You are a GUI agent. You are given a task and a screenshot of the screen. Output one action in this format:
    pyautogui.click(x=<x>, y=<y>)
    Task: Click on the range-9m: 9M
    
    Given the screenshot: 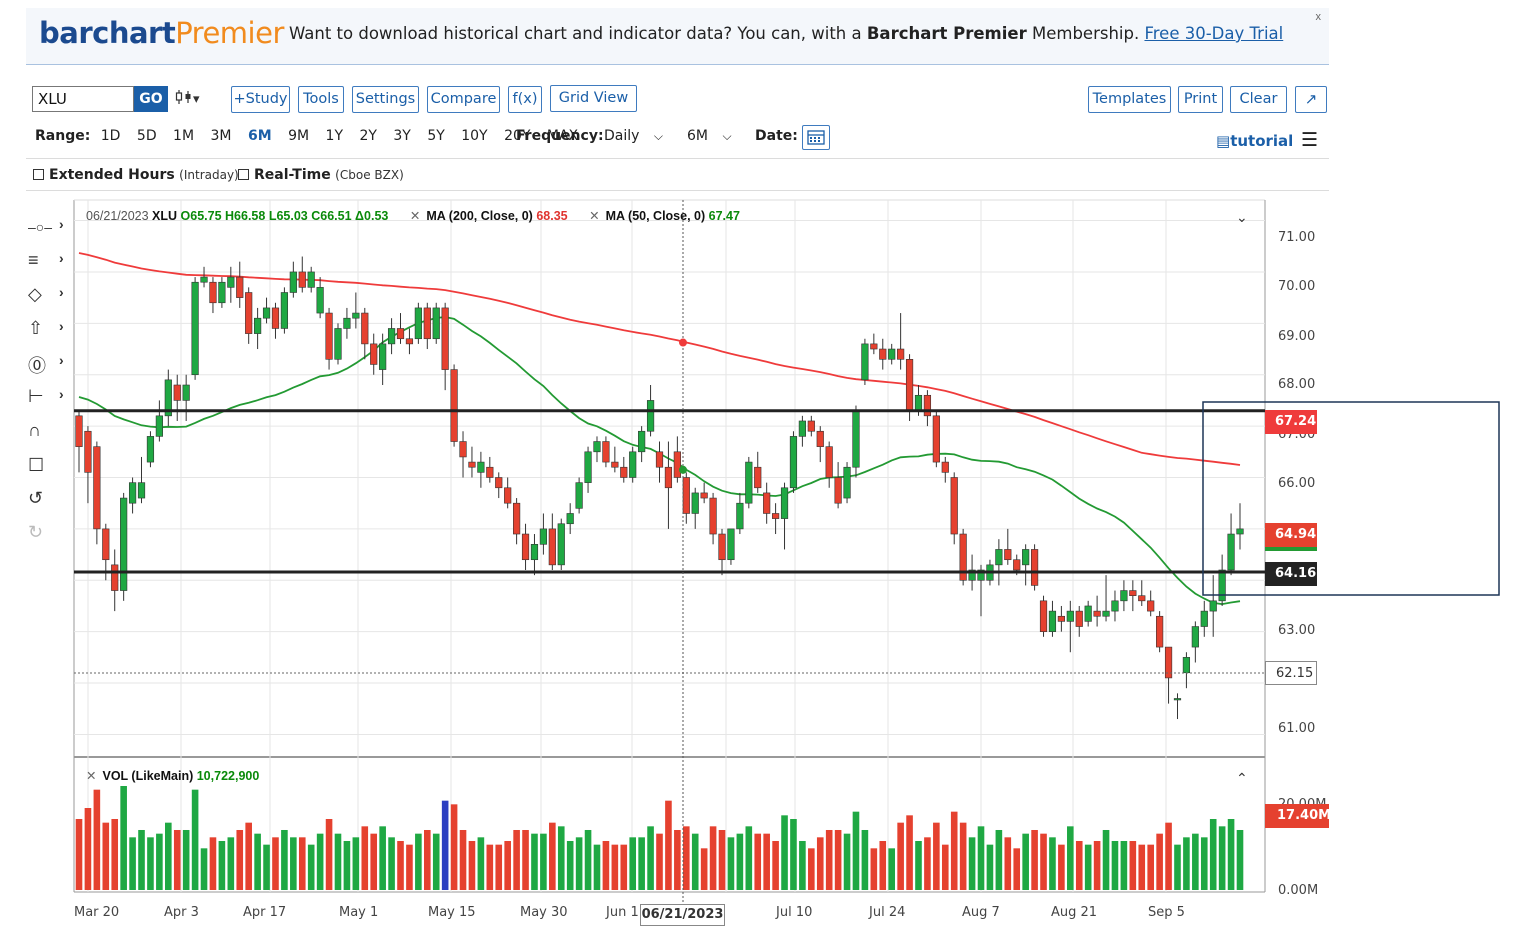 What is the action you would take?
    pyautogui.click(x=299, y=136)
    